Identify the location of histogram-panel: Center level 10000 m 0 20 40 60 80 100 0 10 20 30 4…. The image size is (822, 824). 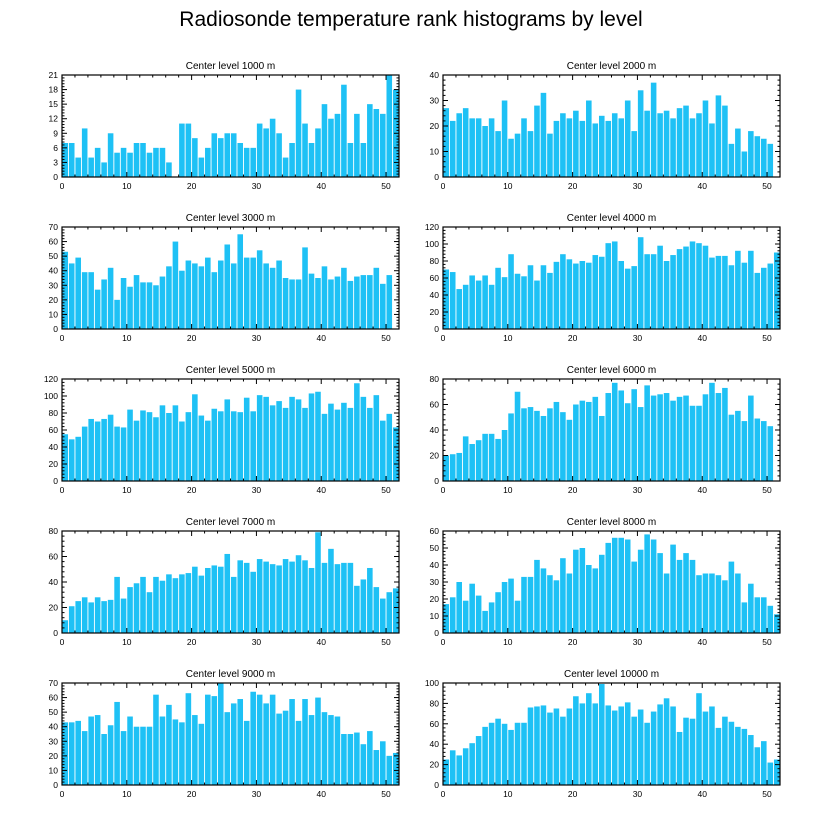
(603, 734).